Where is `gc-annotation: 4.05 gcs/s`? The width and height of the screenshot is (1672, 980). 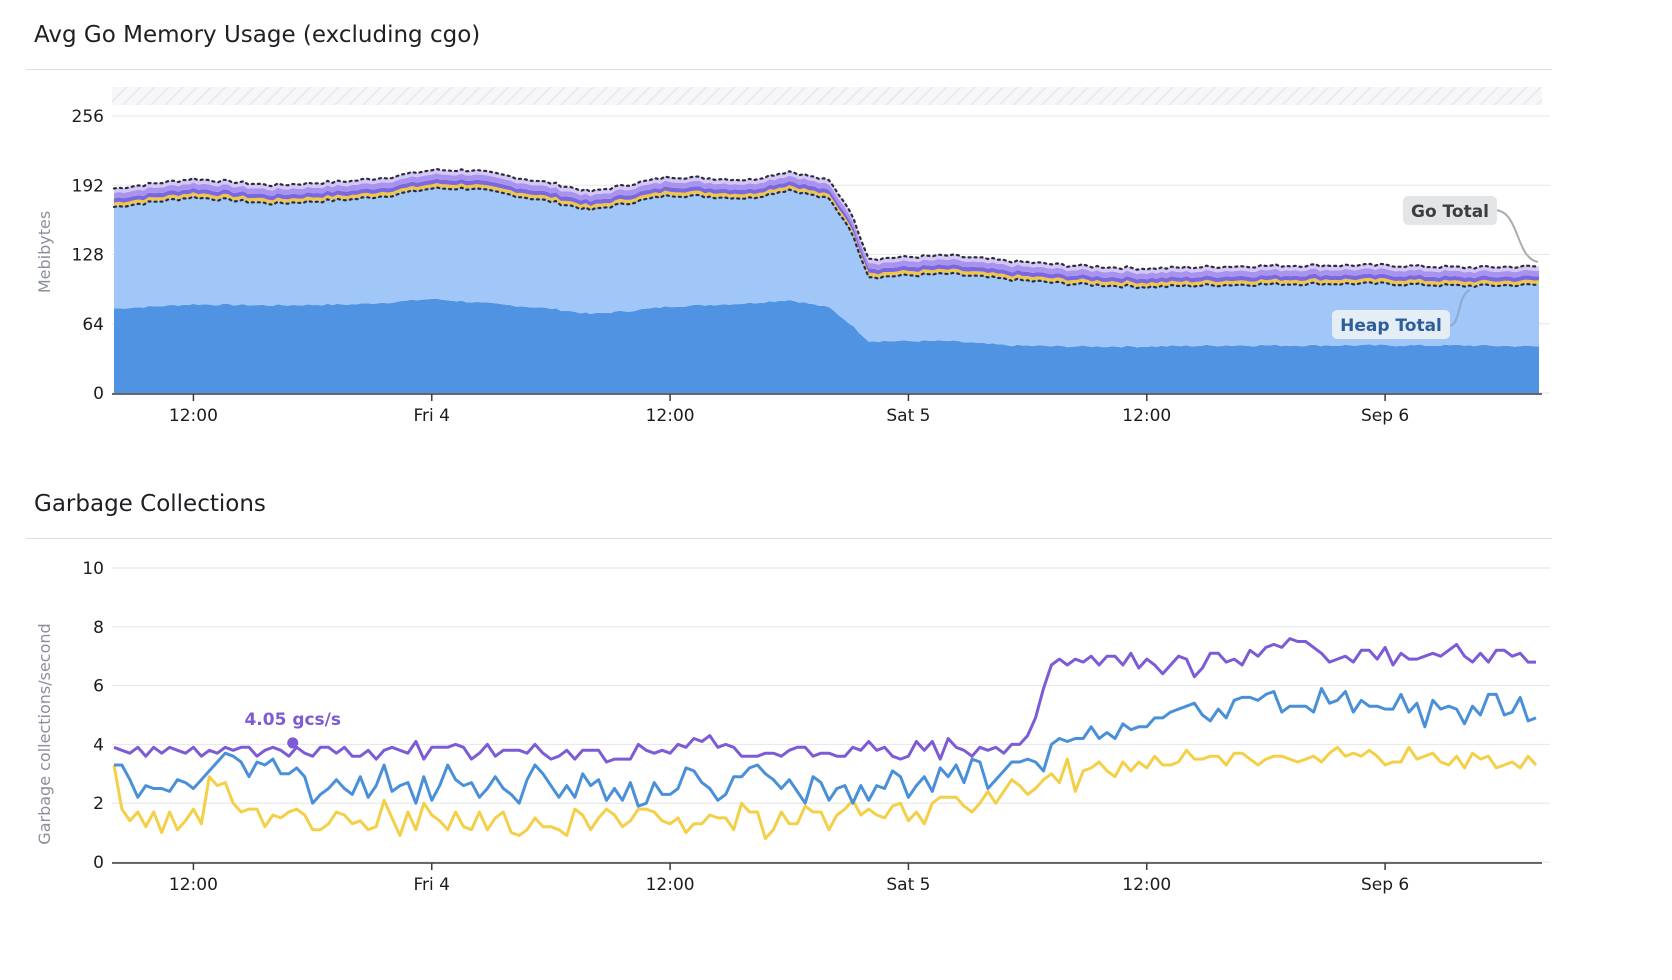
gc-annotation: 4.05 gcs/s is located at coordinates (292, 729).